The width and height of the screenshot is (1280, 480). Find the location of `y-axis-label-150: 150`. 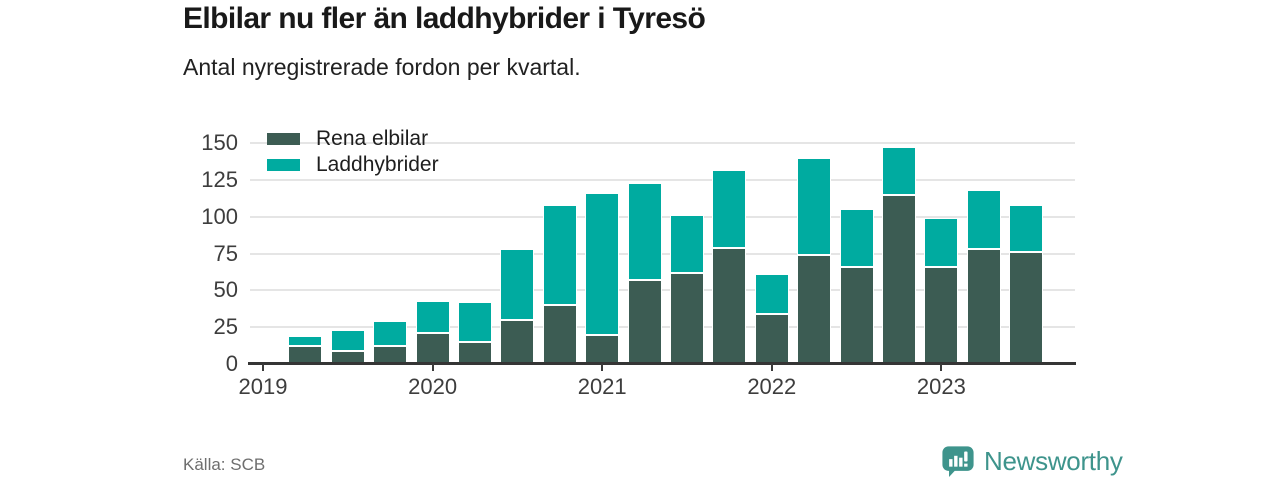

y-axis-label-150: 150 is located at coordinates (219, 142).